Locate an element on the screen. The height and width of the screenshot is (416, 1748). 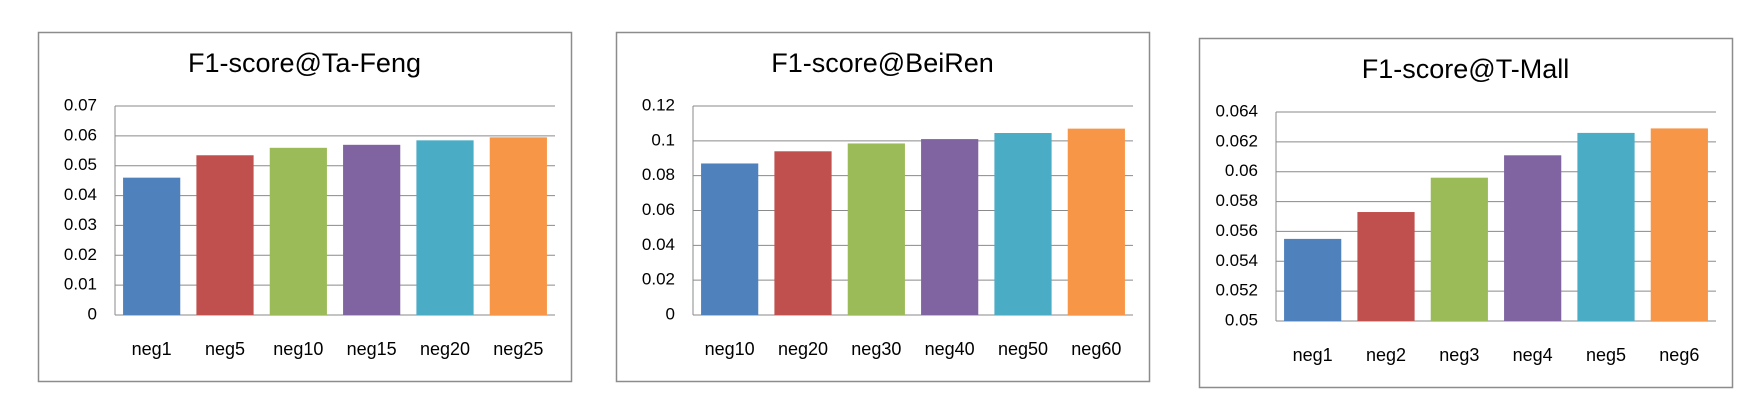
x-tick-label: neg50 is located at coordinates (1023, 349).